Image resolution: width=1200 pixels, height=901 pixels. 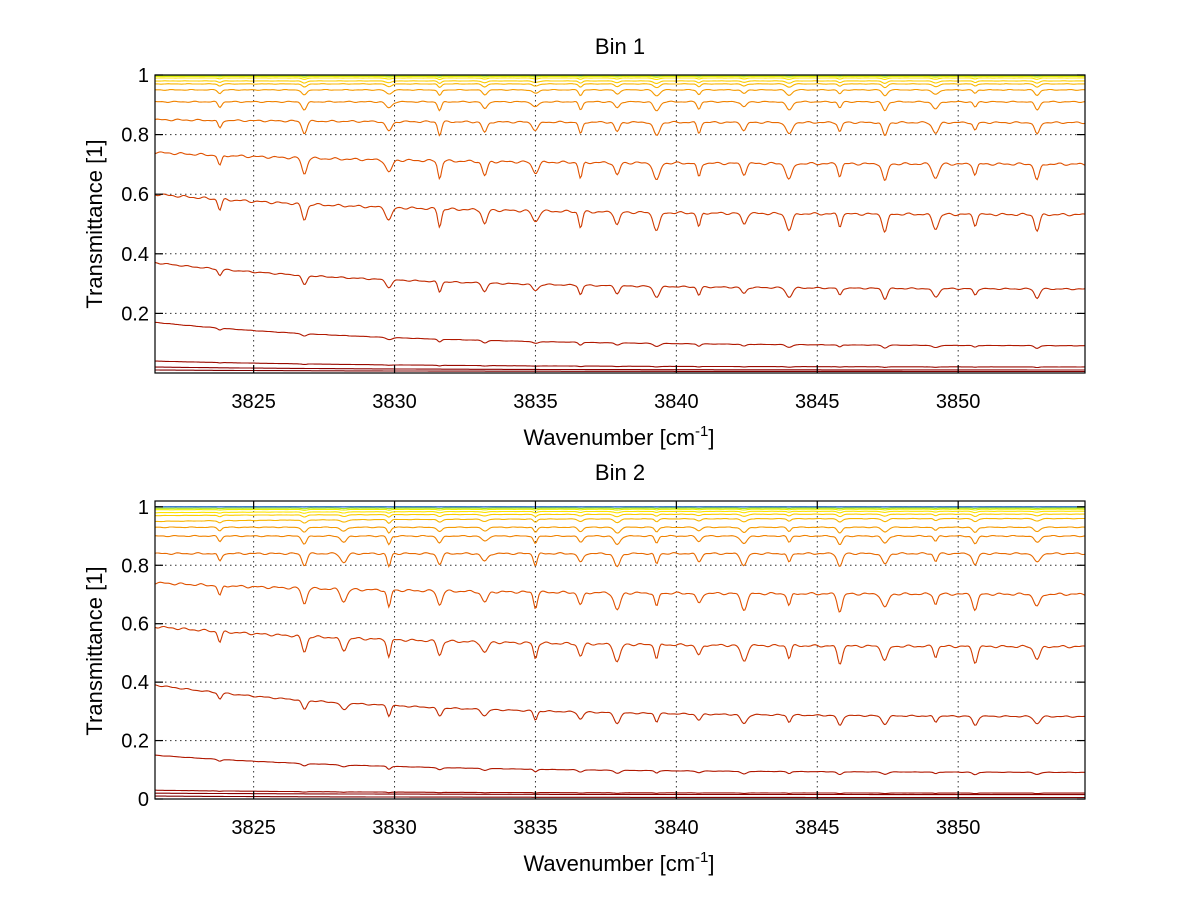 What do you see at coordinates (143, 800) in the screenshot?
I see `y-tick-label: 0` at bounding box center [143, 800].